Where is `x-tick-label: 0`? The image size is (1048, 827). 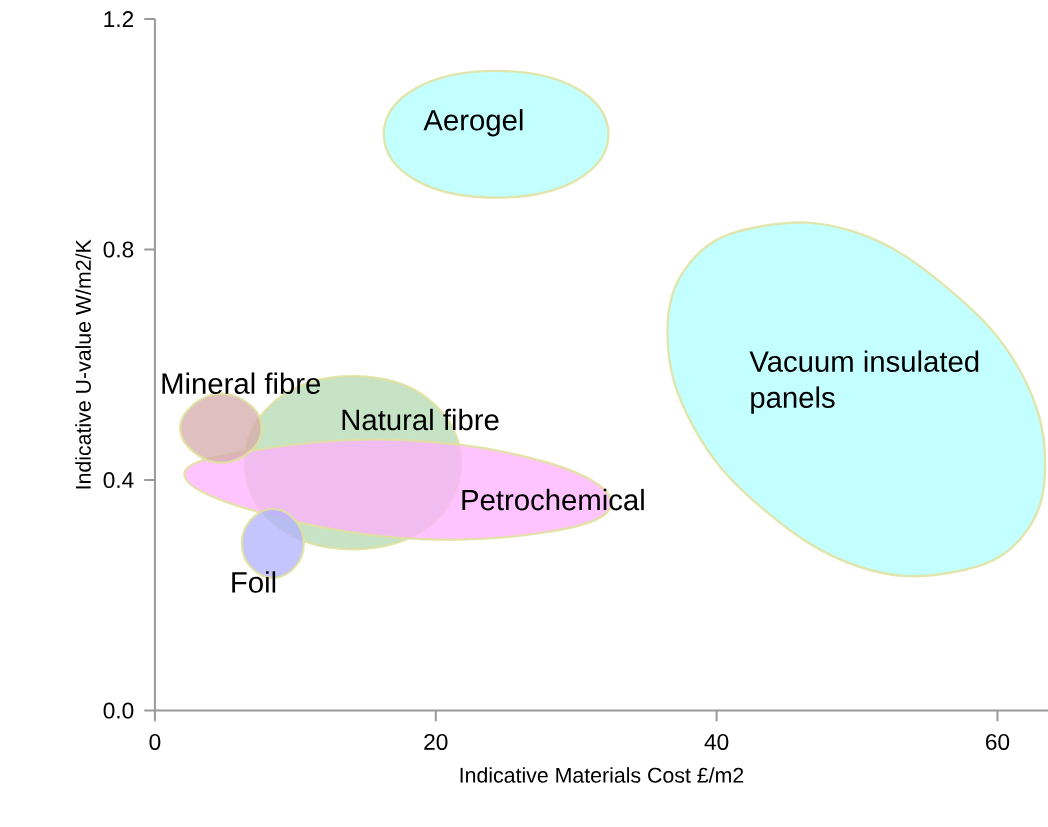 x-tick-label: 0 is located at coordinates (155, 742).